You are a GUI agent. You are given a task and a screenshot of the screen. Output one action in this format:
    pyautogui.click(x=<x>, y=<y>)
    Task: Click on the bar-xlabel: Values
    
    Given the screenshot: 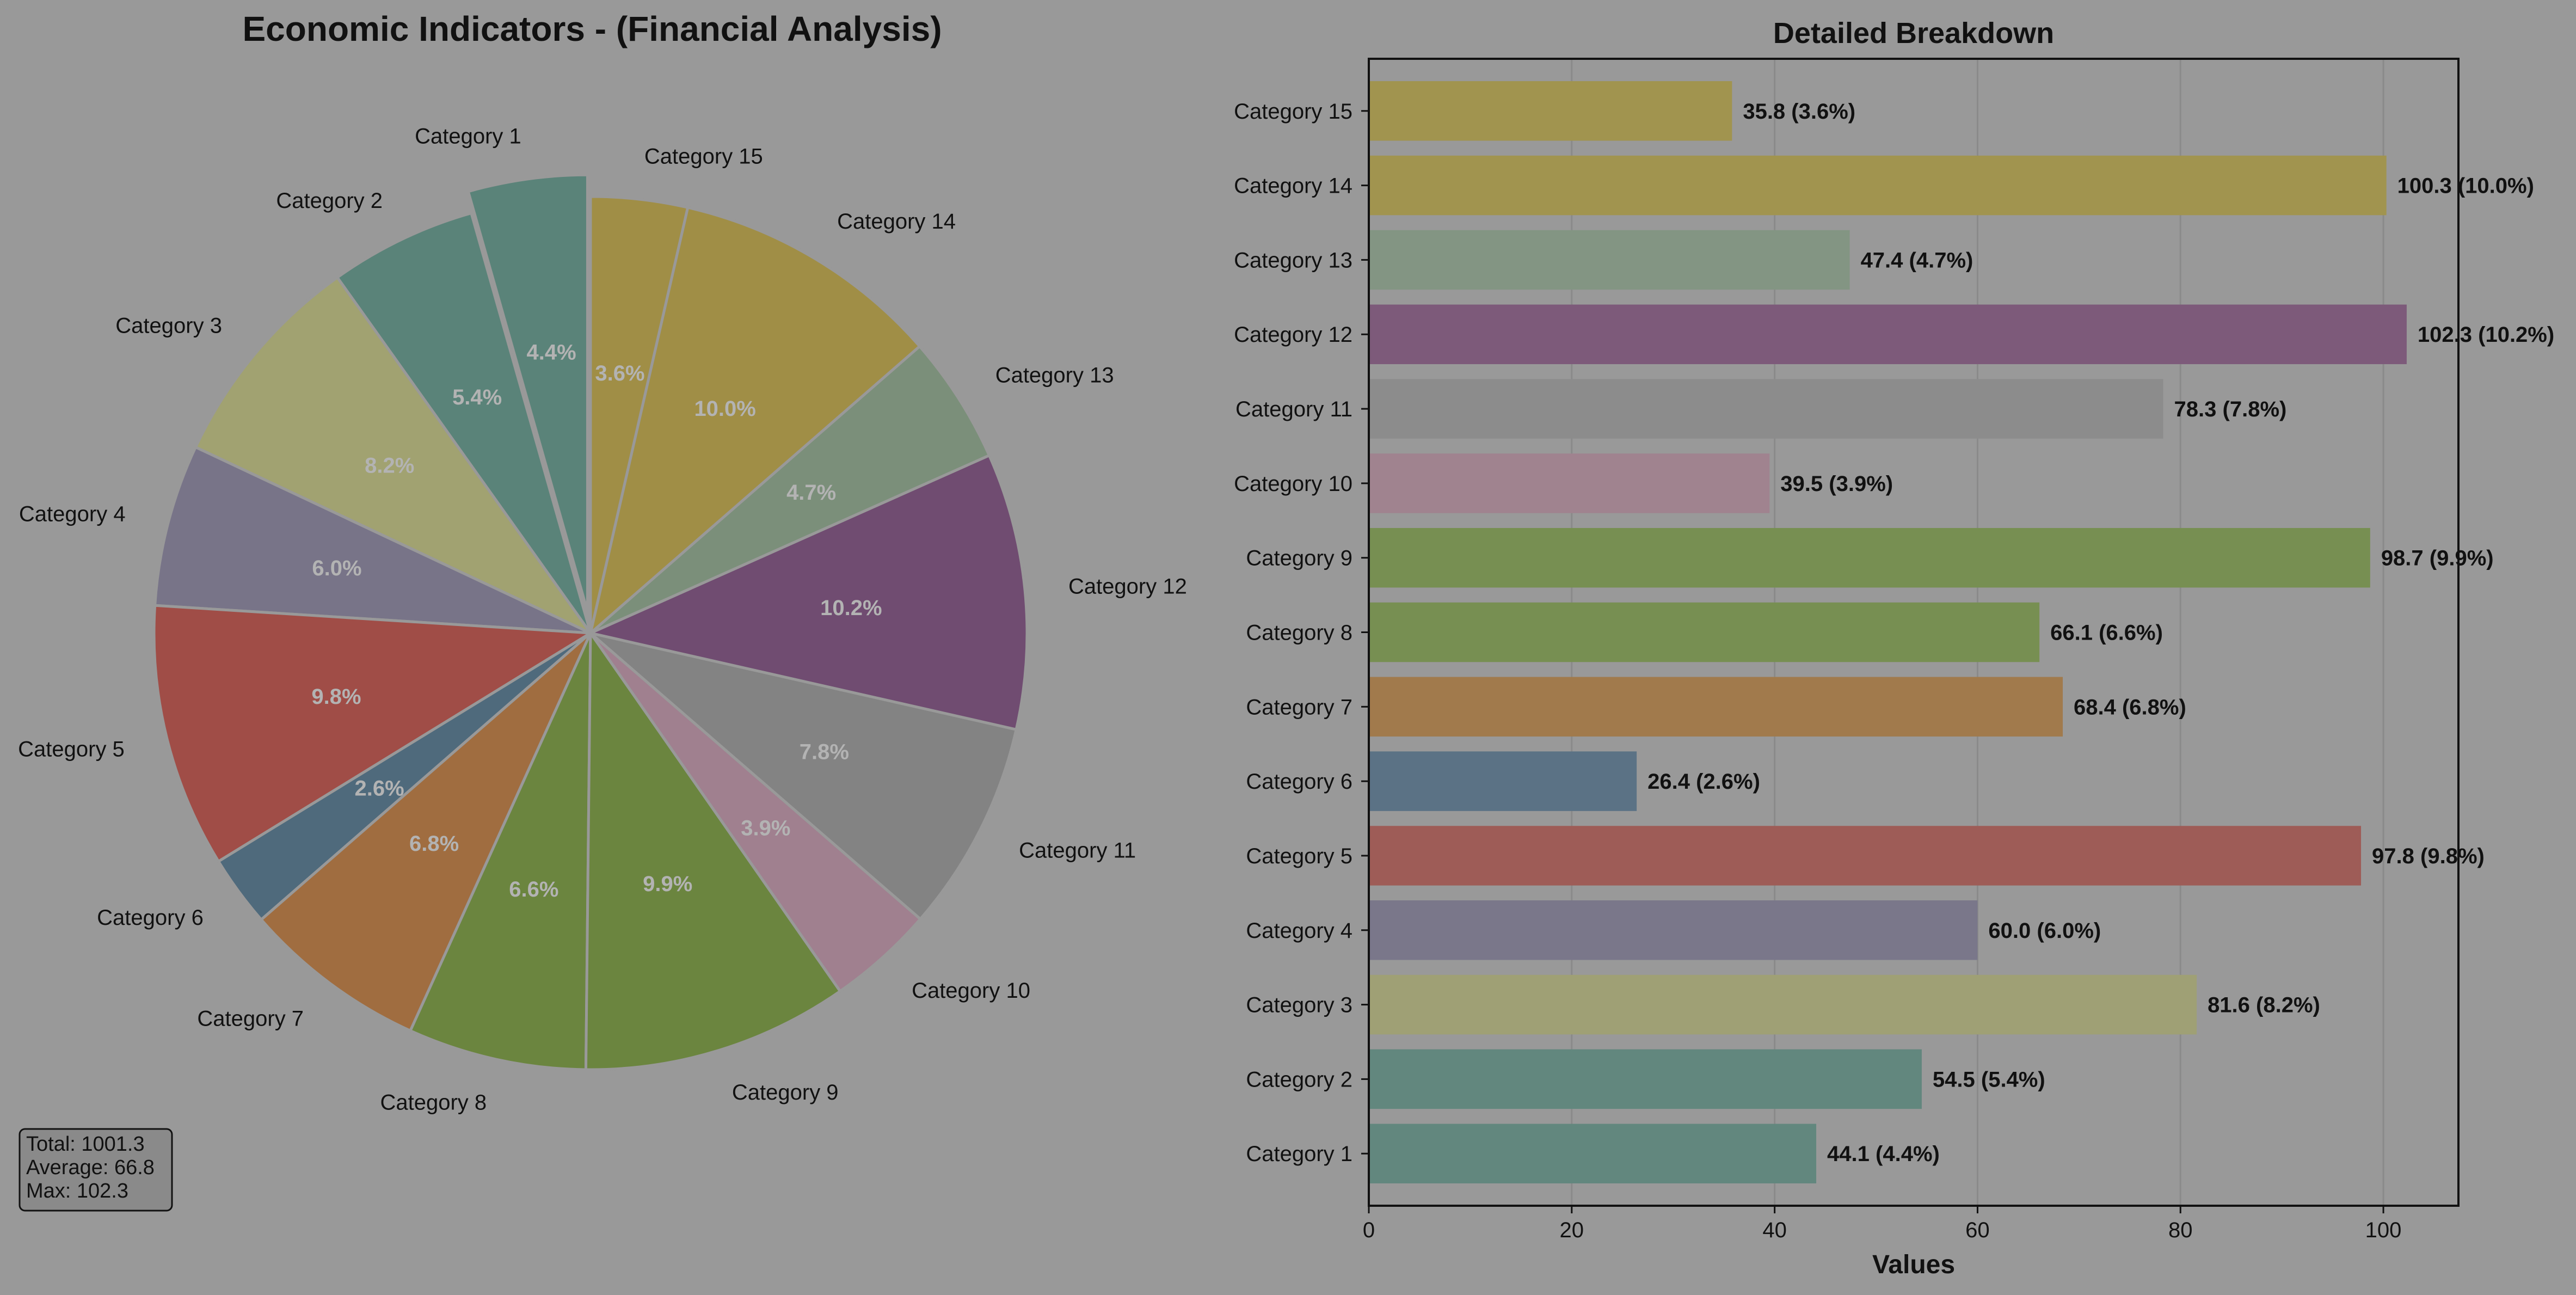 What is the action you would take?
    pyautogui.click(x=1913, y=1264)
    